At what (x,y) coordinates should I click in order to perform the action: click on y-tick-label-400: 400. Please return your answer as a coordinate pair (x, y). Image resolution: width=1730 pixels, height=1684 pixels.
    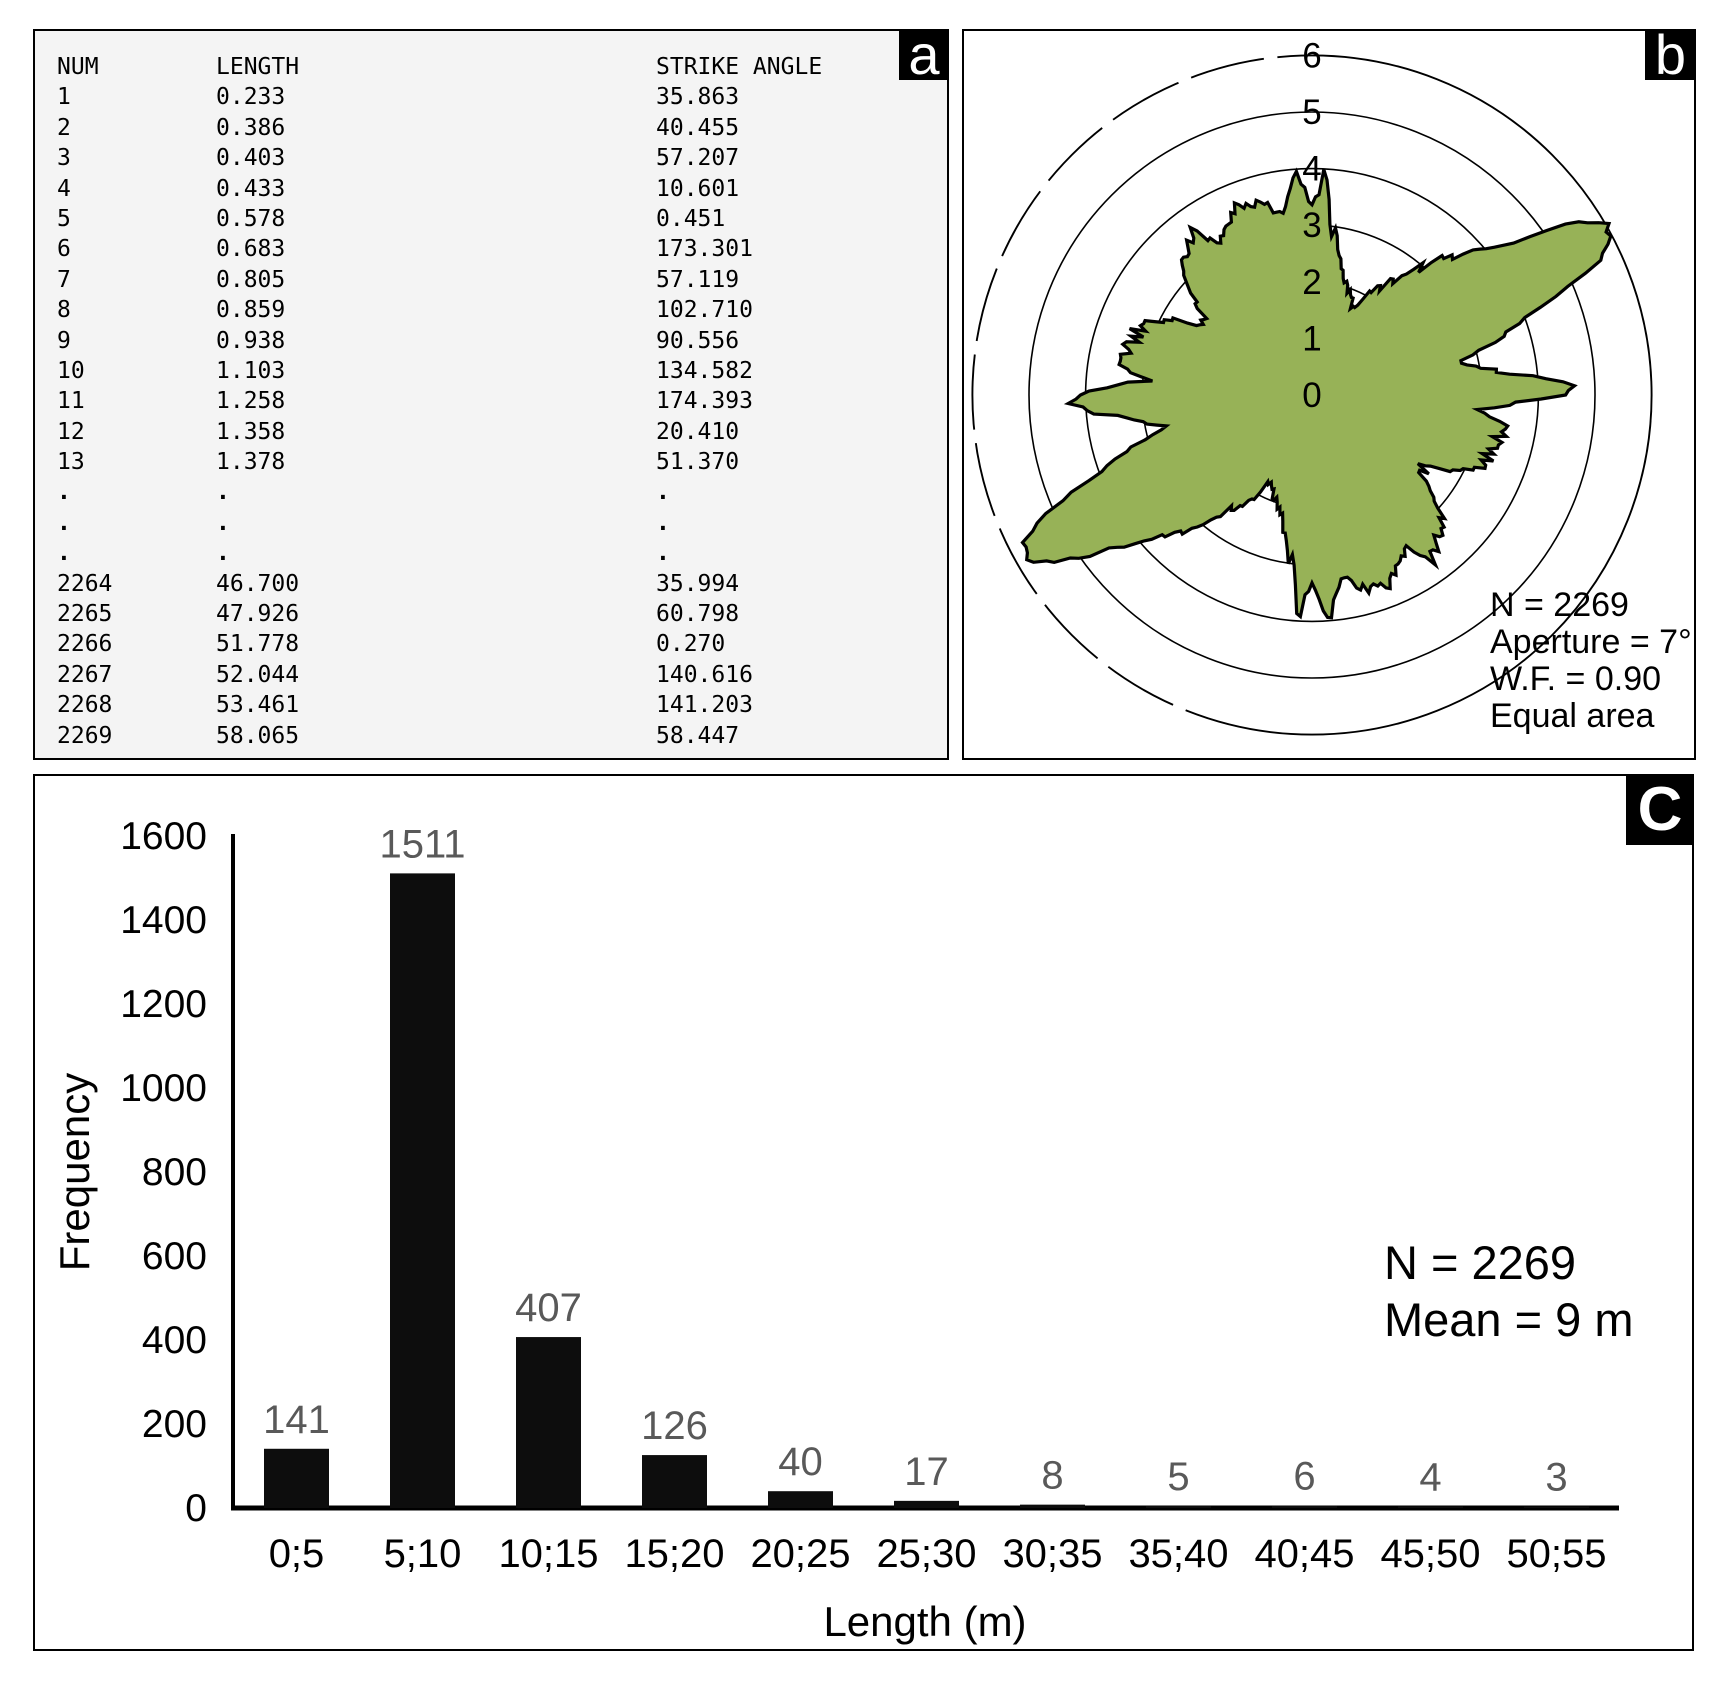
    Looking at the image, I should click on (174, 1340).